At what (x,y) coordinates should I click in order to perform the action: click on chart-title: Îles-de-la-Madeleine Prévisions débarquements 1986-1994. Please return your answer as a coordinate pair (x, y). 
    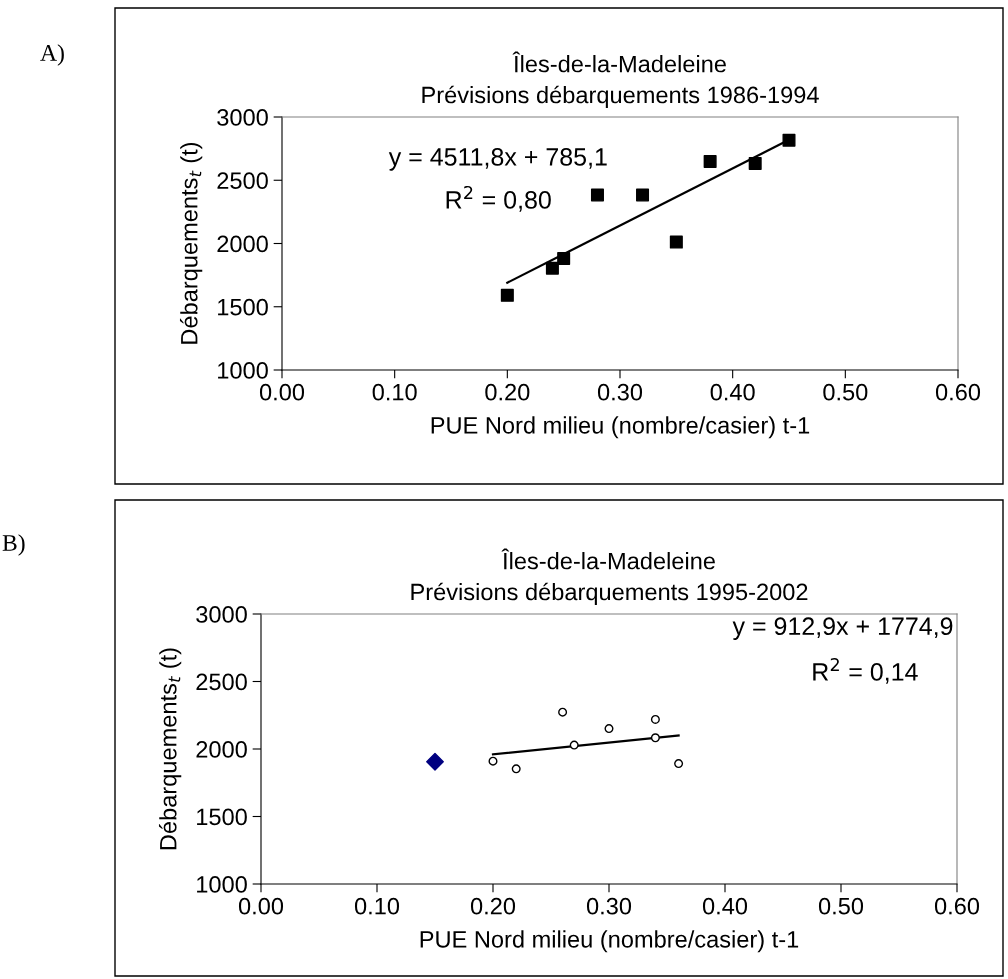
    Looking at the image, I should click on (620, 80).